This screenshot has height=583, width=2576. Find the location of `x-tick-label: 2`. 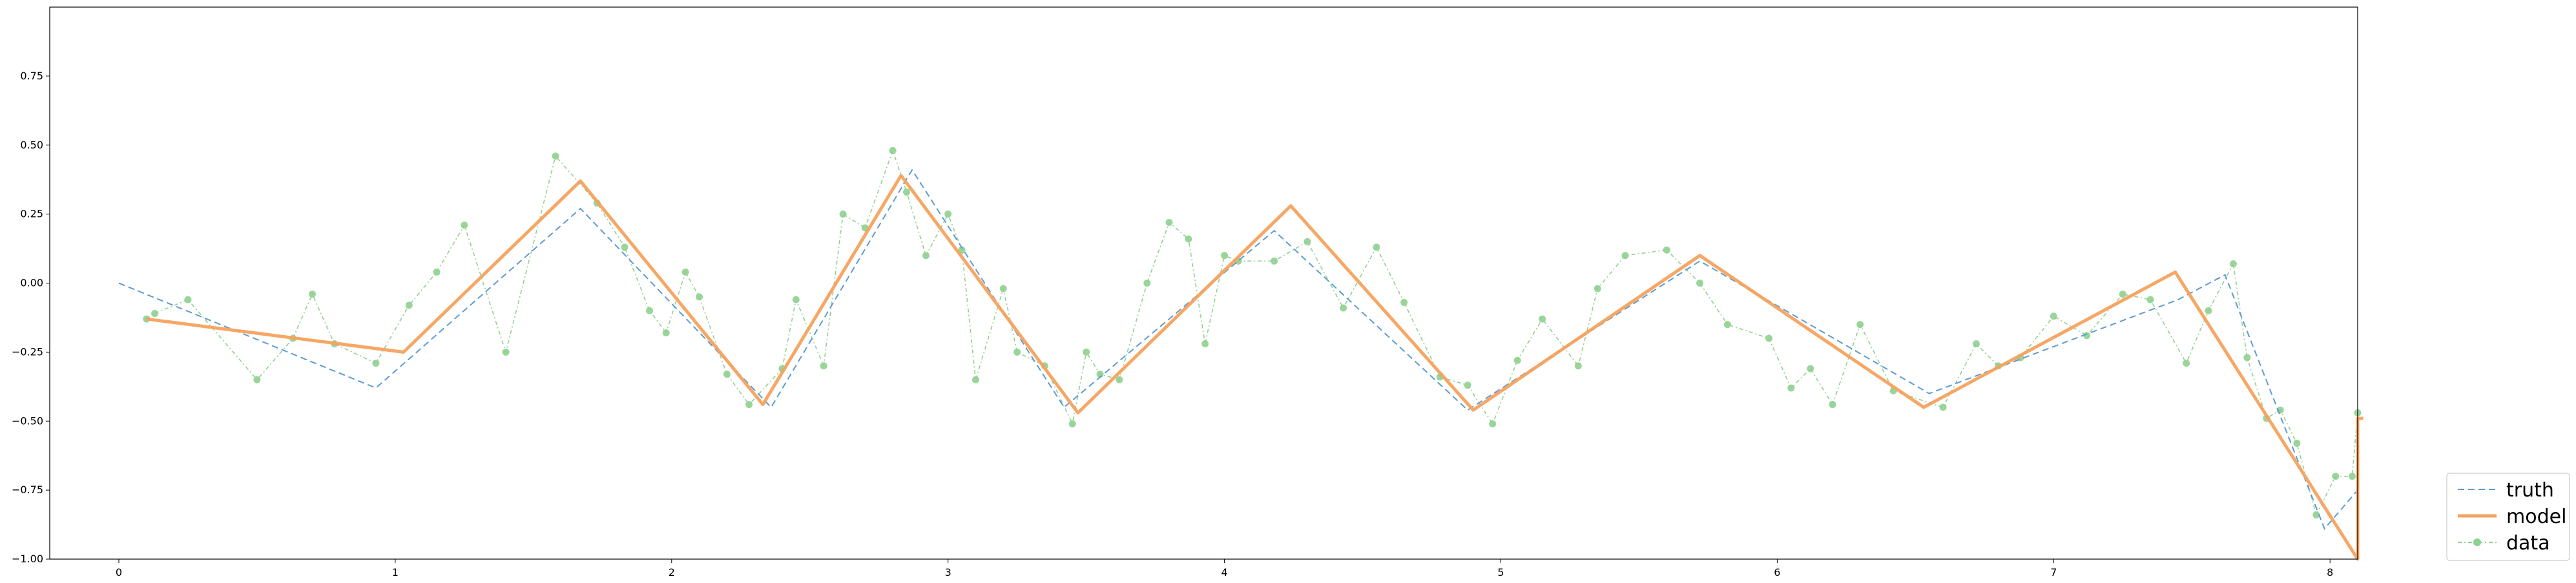

x-tick-label: 2 is located at coordinates (672, 572).